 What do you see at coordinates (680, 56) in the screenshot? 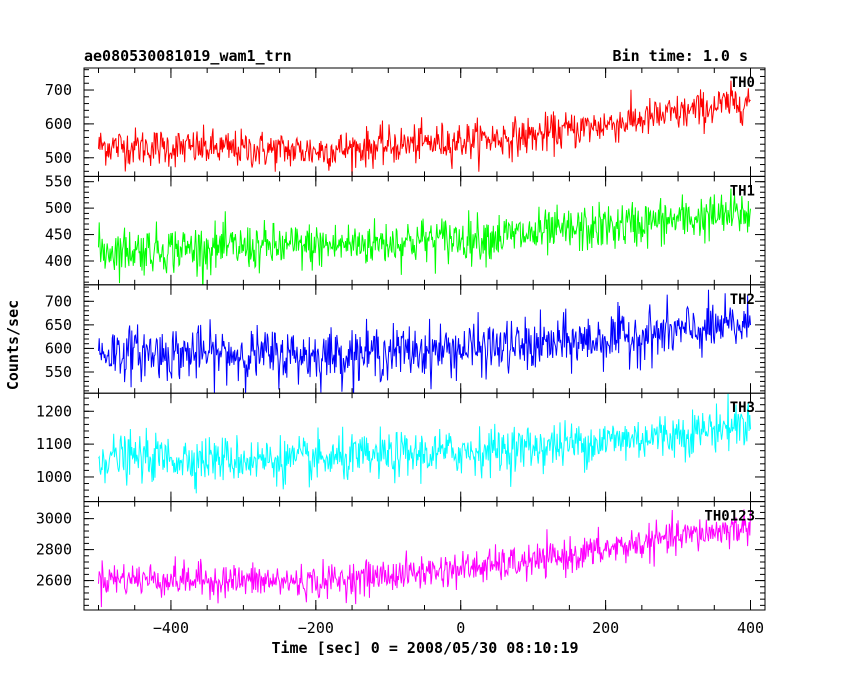
I see `chart-title-right: Bin time: 1.0 s` at bounding box center [680, 56].